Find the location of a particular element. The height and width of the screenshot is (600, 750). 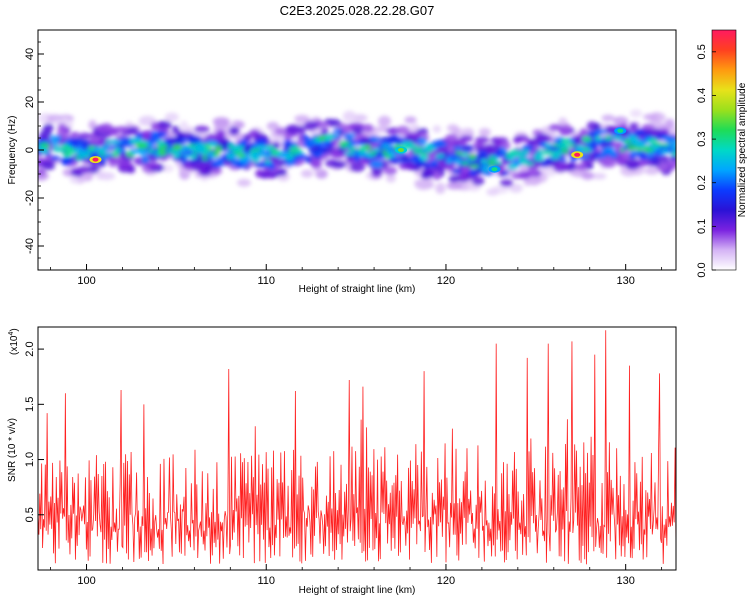

x-tick-label: 130 is located at coordinates (625, 281).